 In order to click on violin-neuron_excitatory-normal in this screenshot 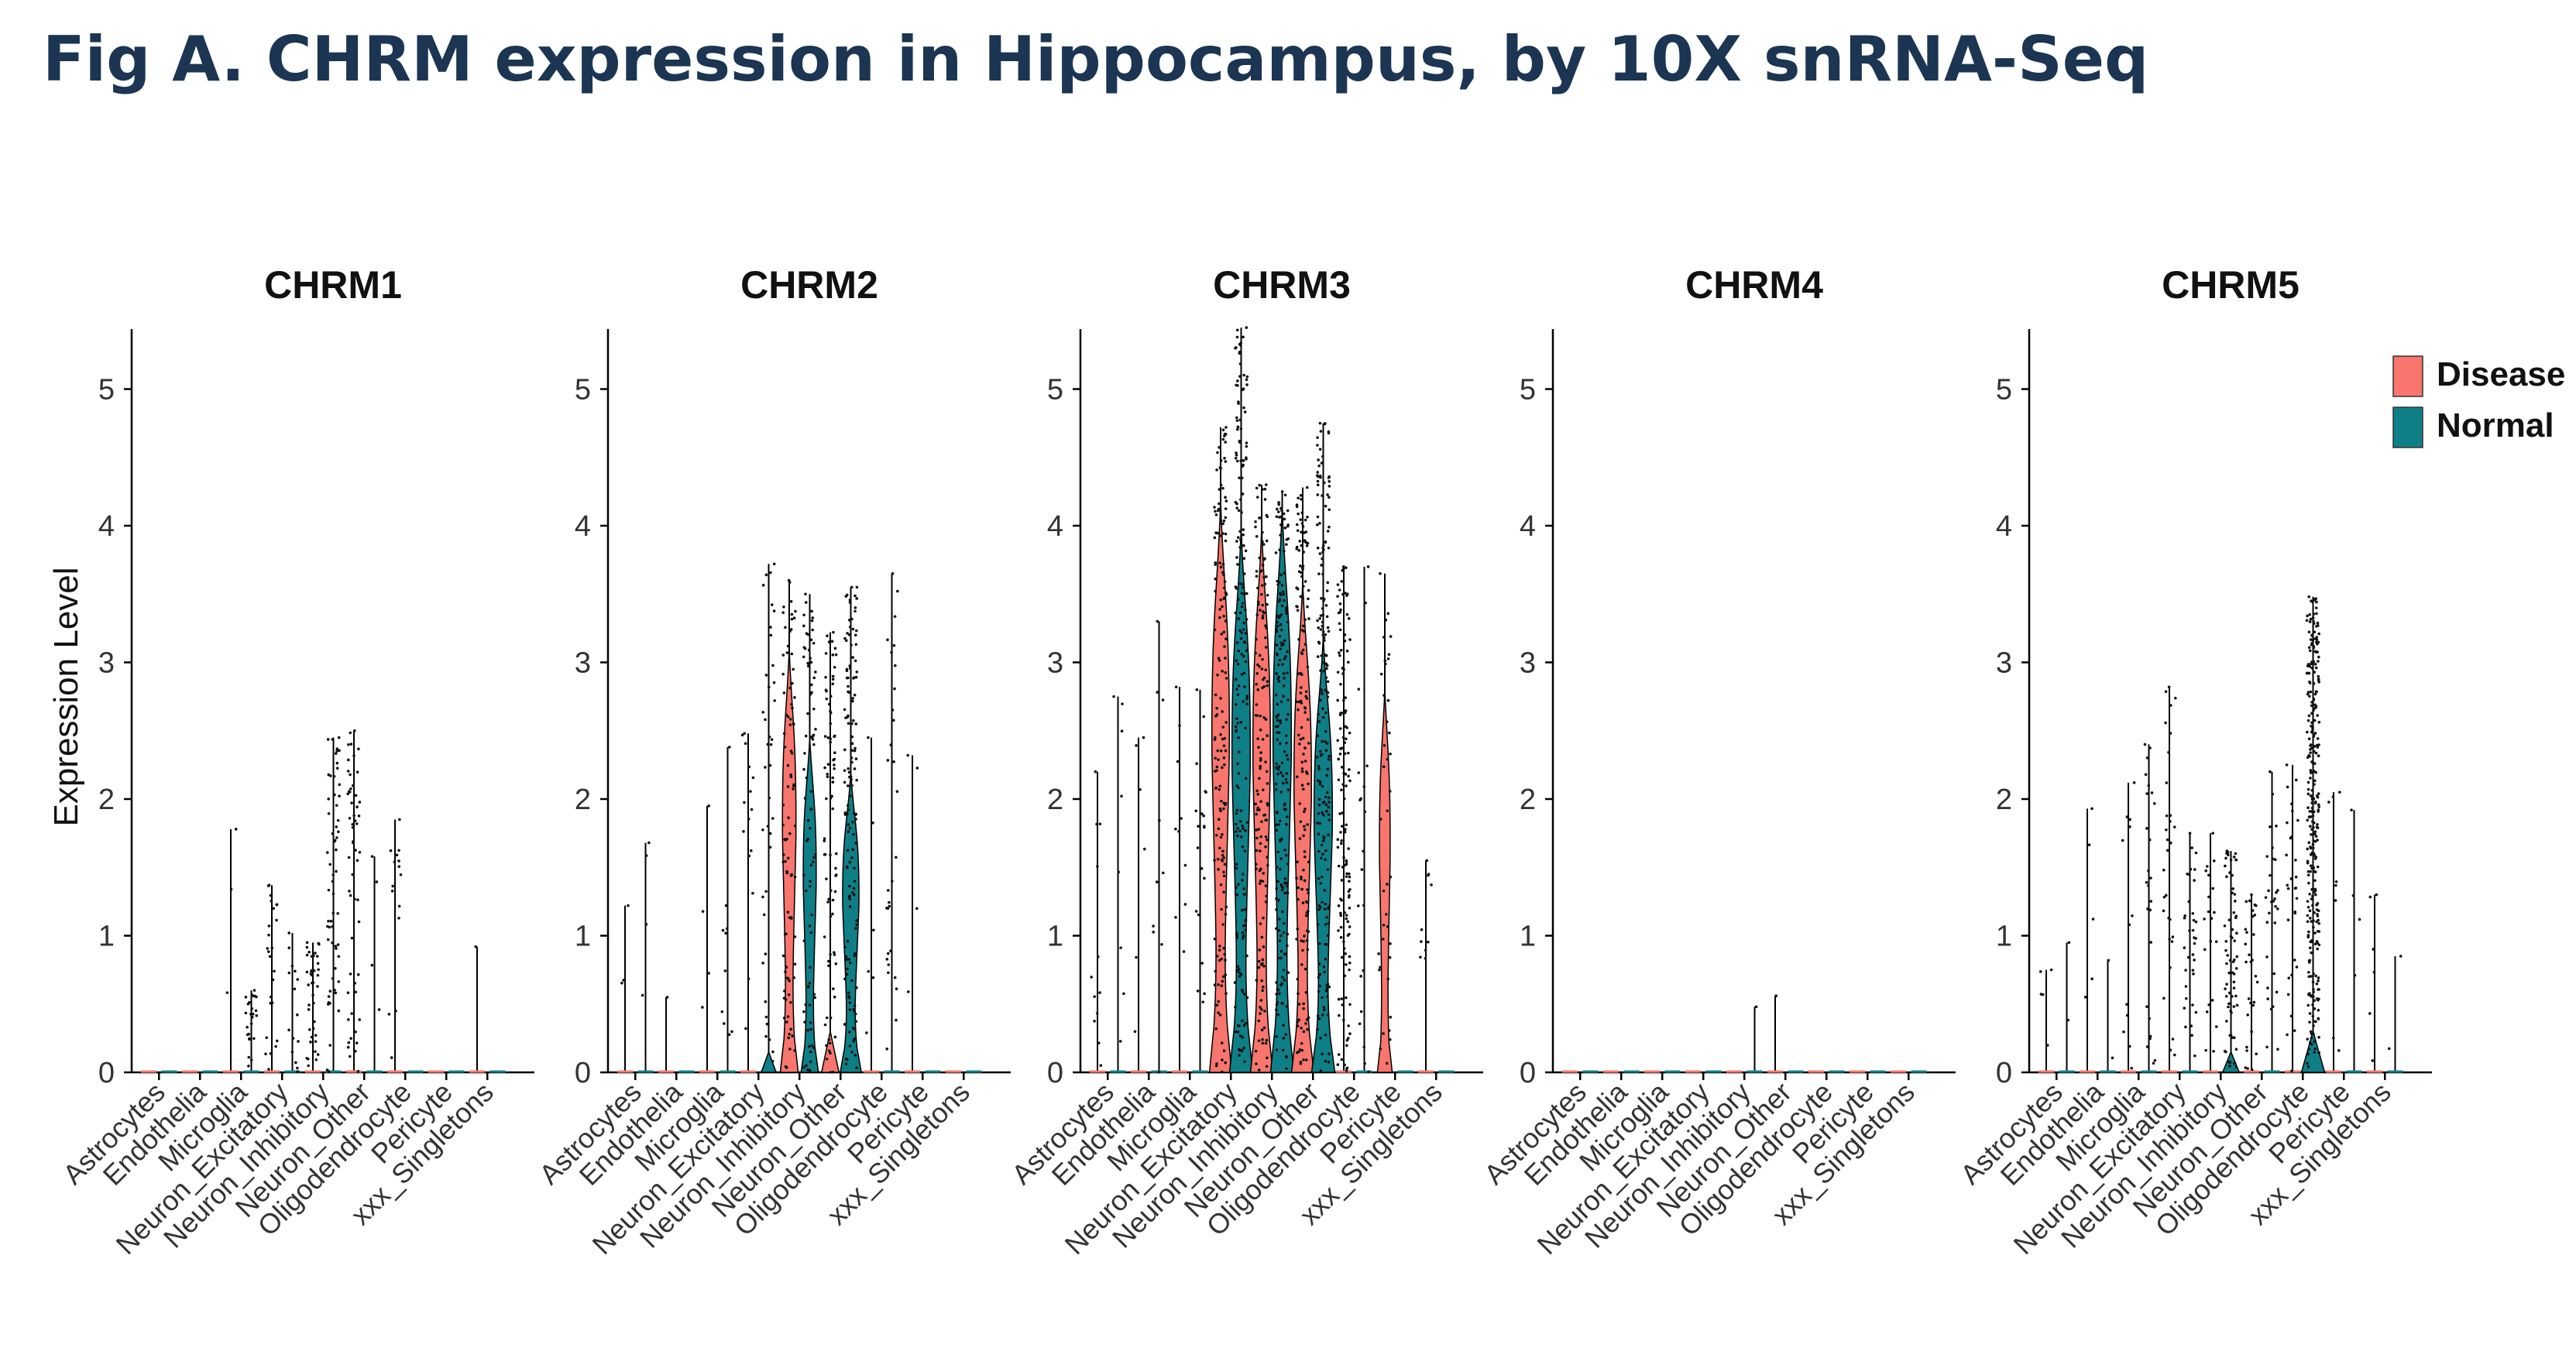, I will do `click(769, 817)`.